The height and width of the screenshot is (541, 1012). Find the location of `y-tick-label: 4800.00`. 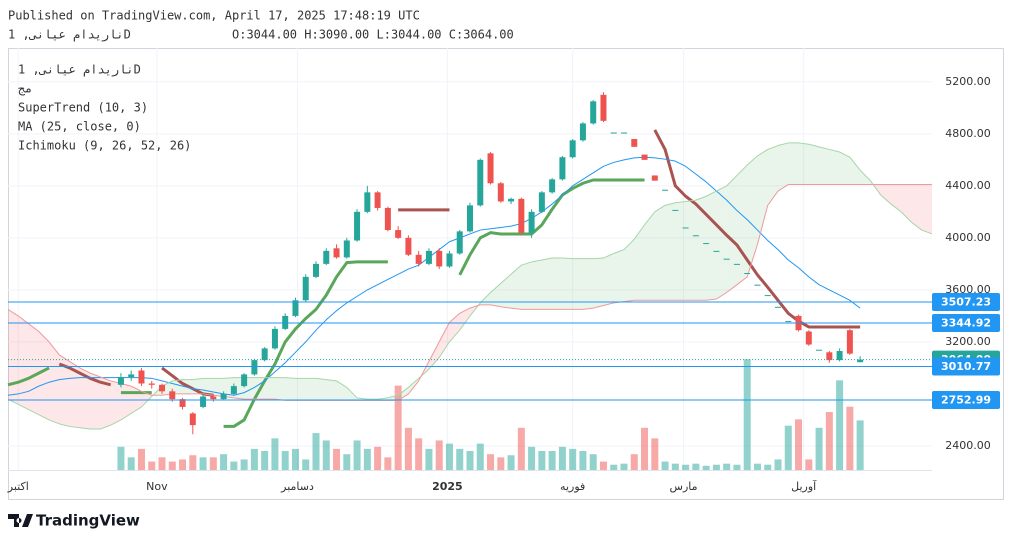

y-tick-label: 4800.00 is located at coordinates (968, 133).